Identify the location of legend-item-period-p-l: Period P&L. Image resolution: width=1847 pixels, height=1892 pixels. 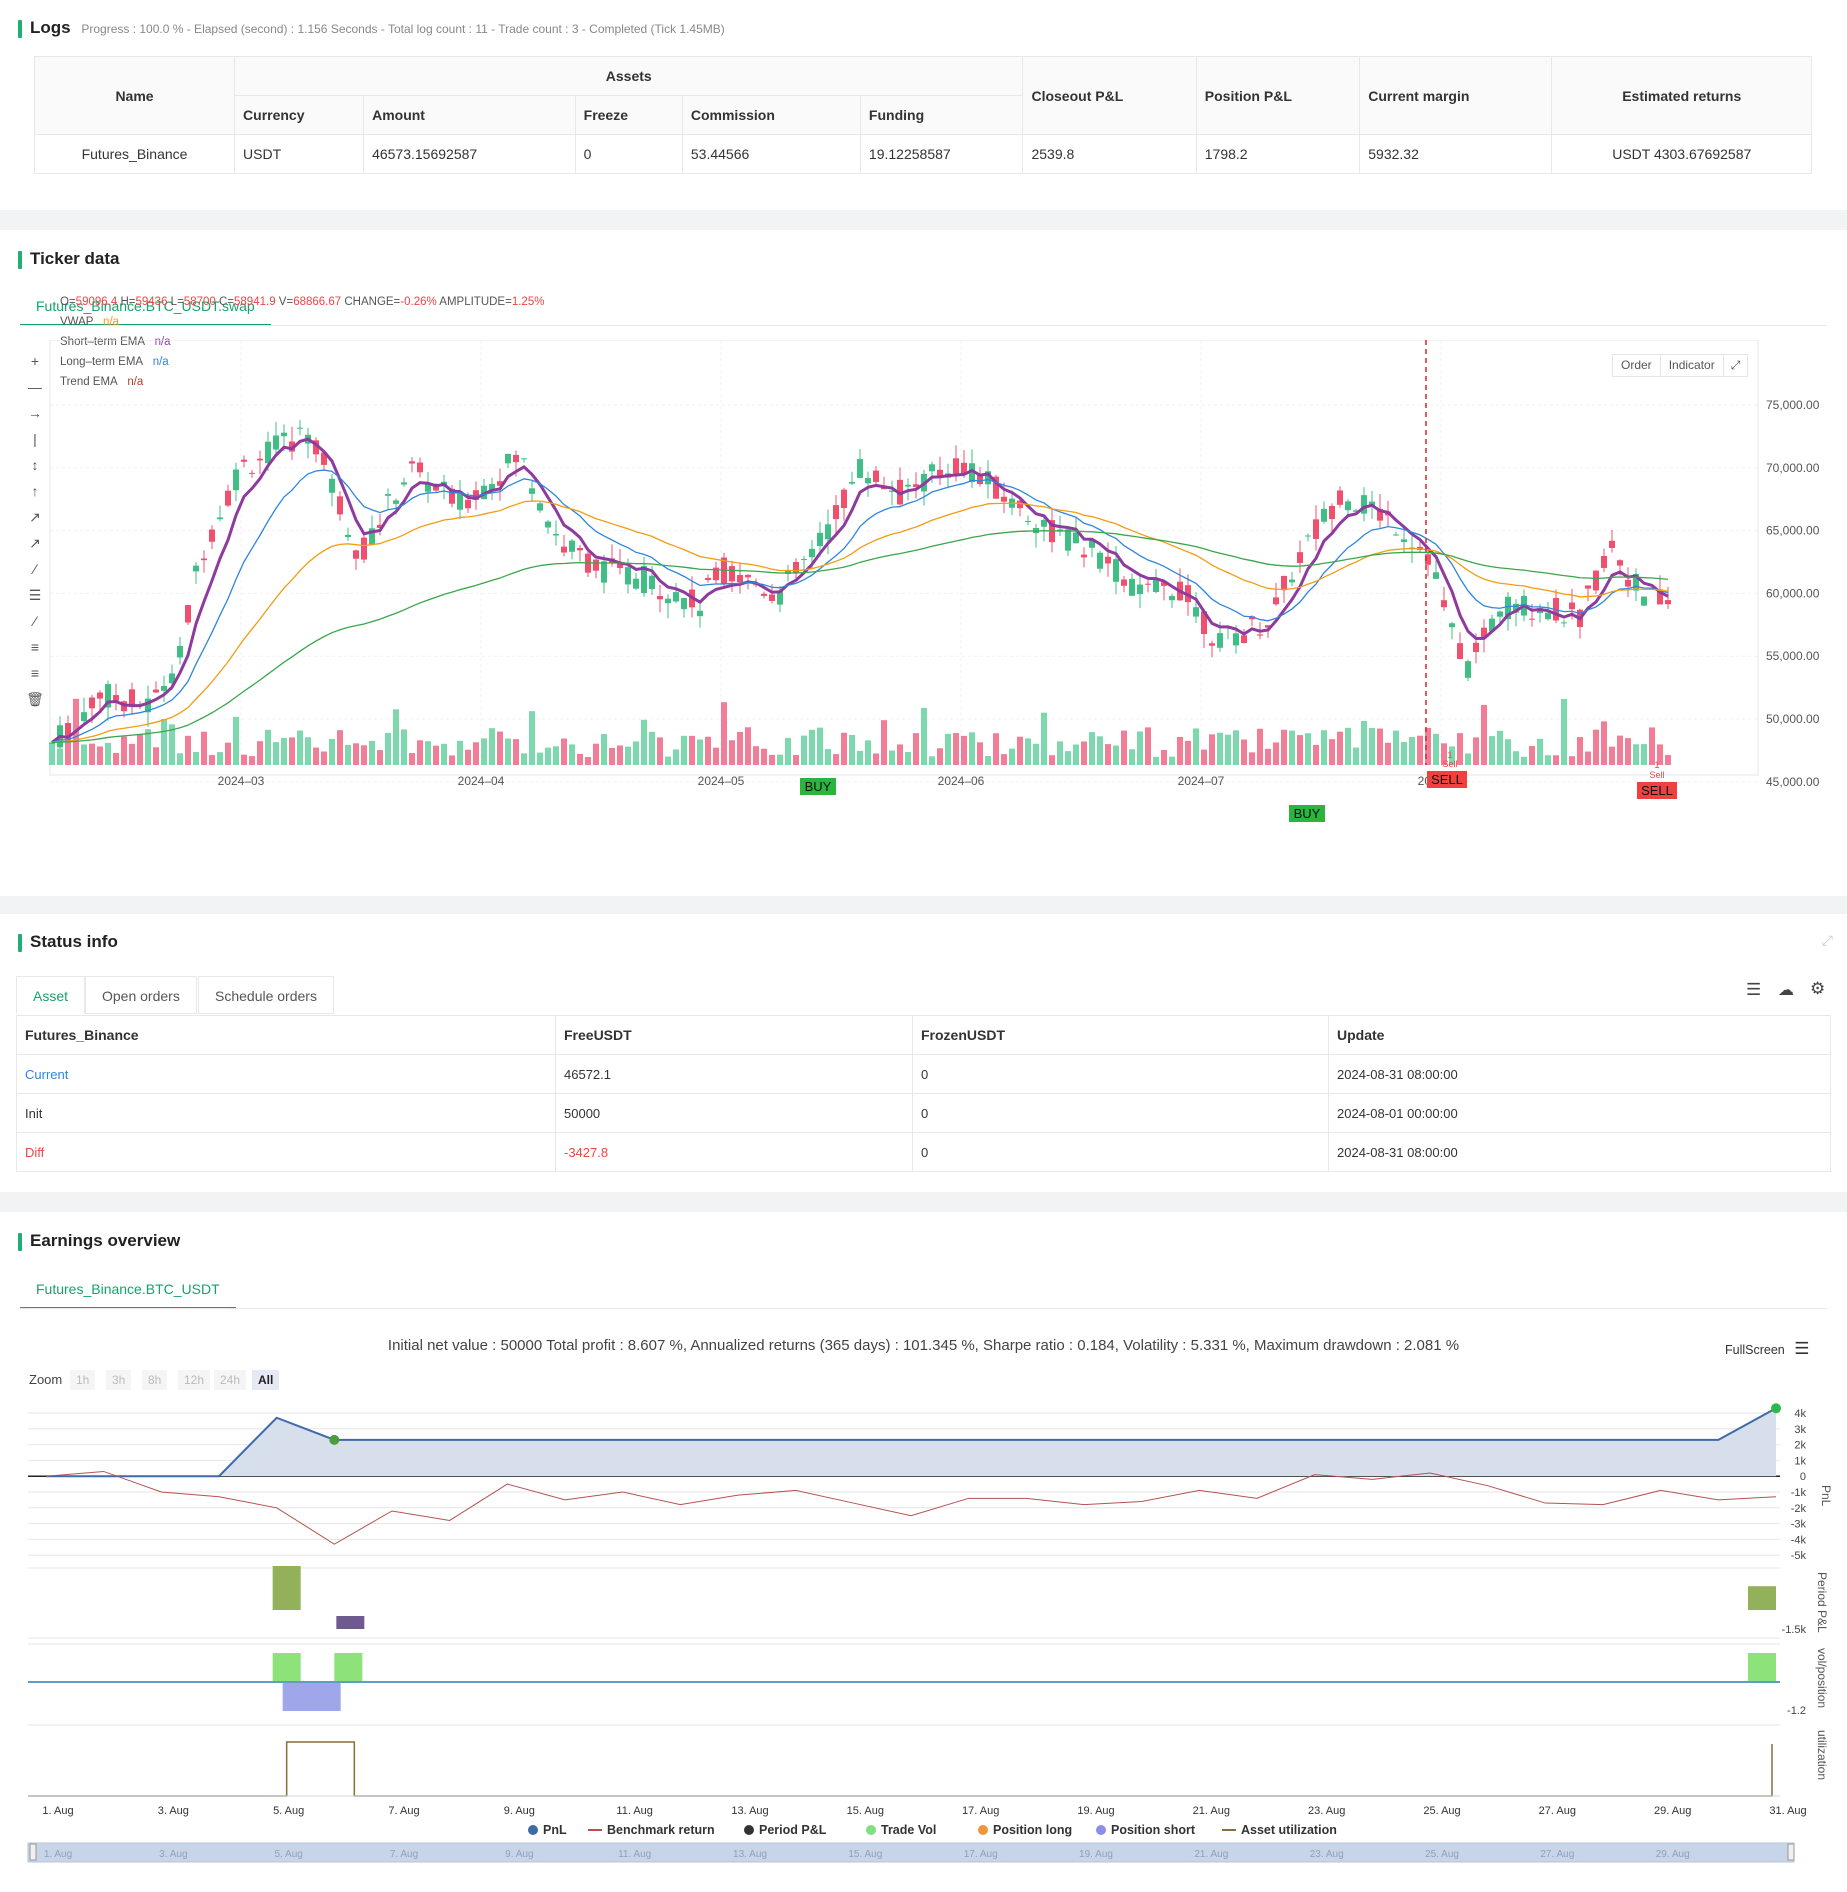
(785, 1830).